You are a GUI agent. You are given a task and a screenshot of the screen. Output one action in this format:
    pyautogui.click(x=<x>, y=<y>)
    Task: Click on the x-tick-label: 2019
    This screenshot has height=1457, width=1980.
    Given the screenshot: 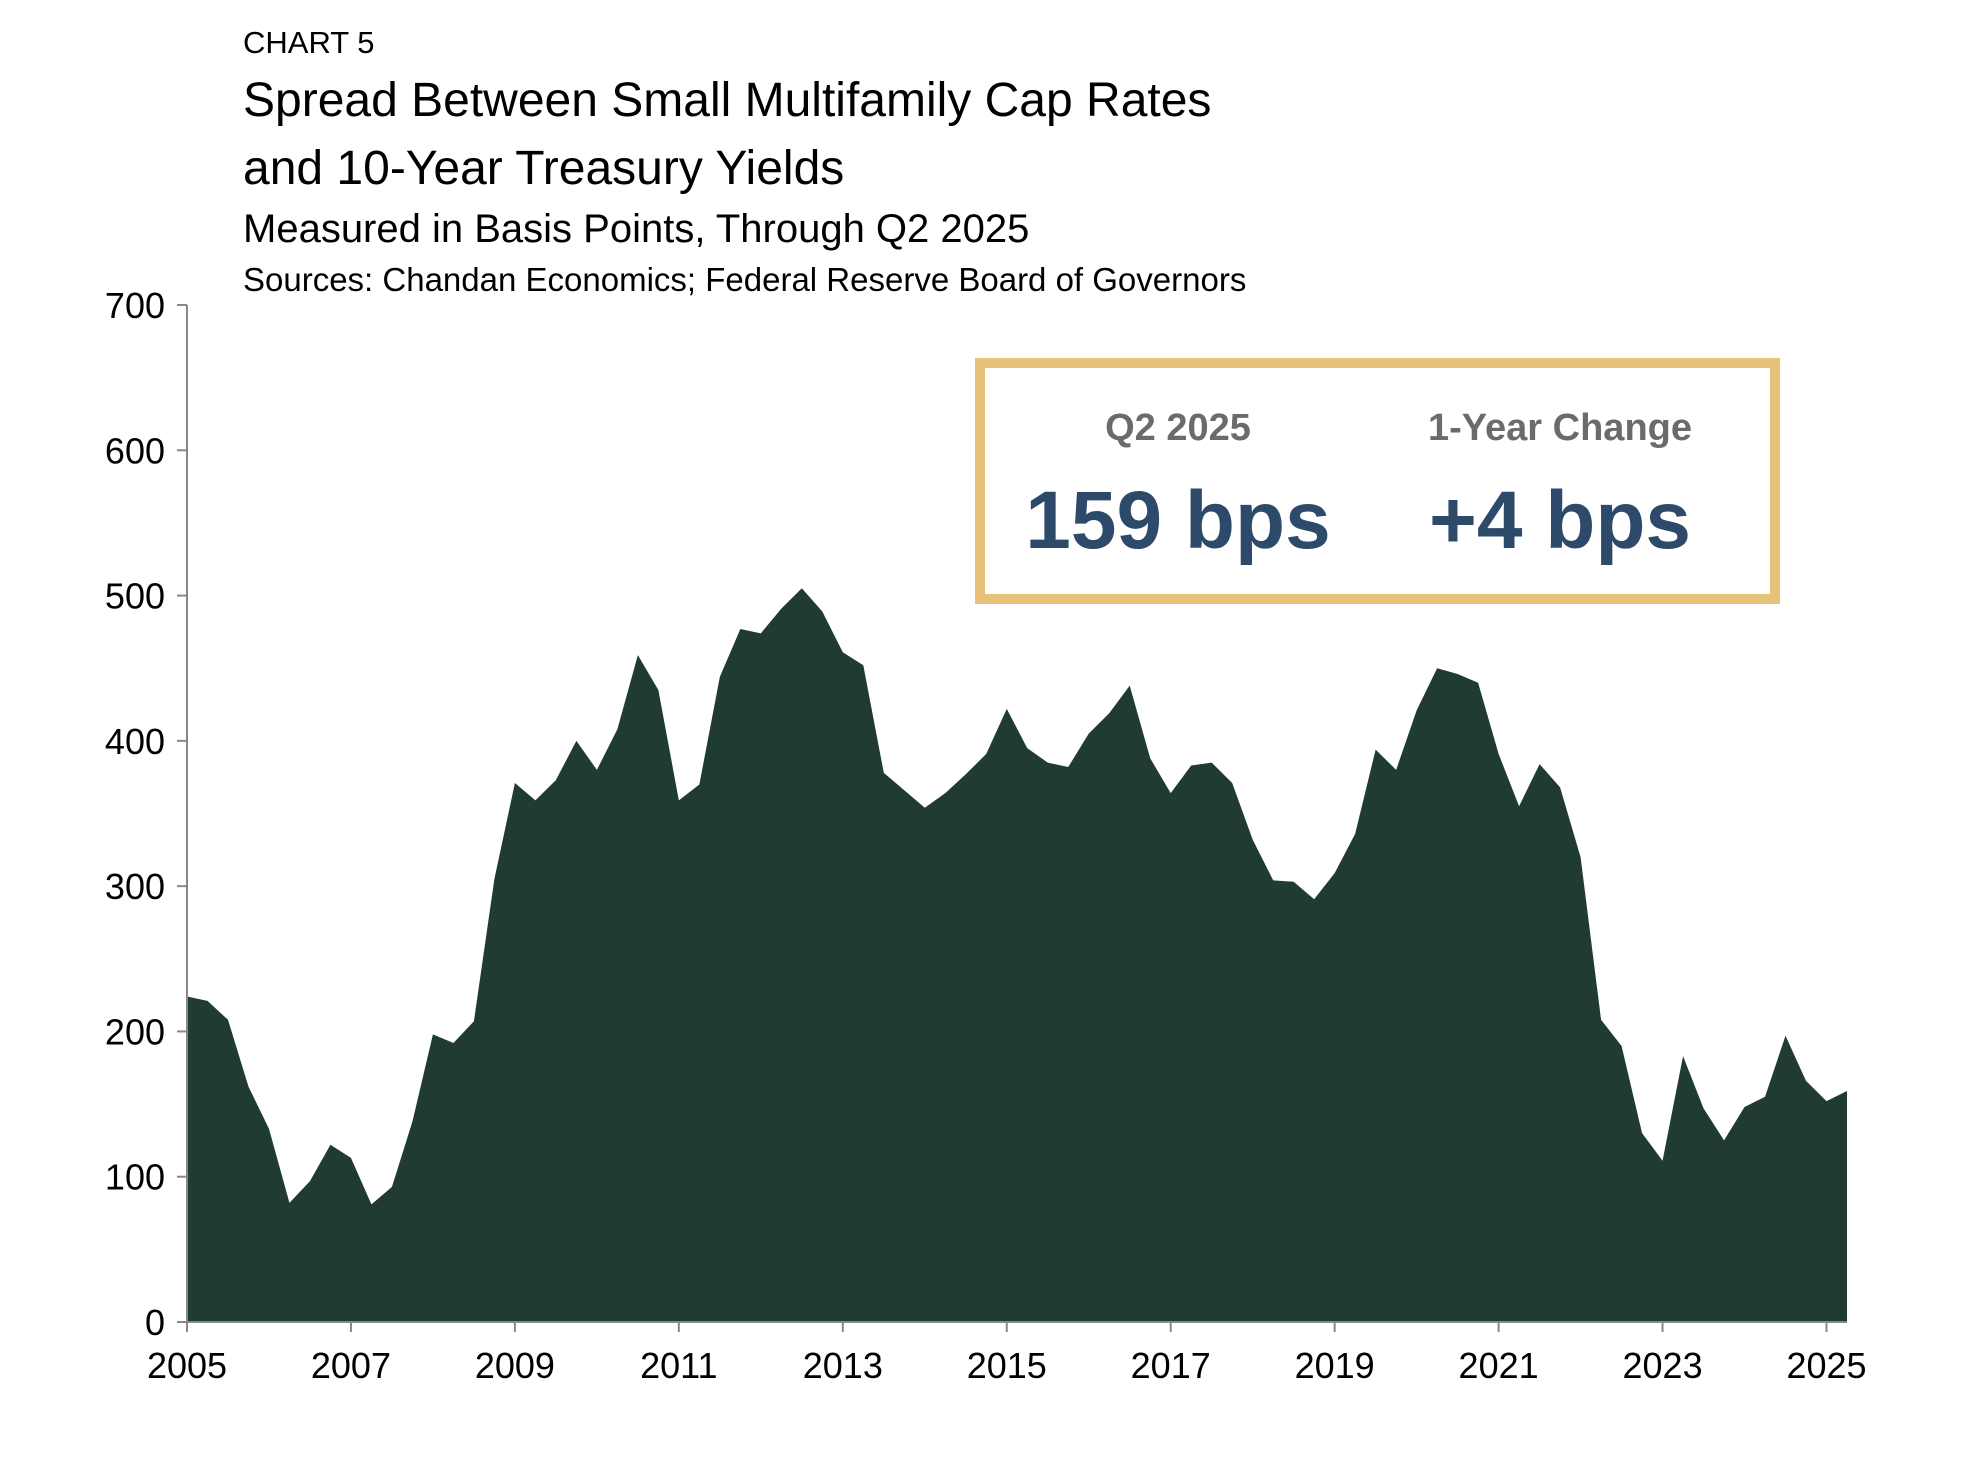 What is the action you would take?
    pyautogui.click(x=1335, y=1365)
    